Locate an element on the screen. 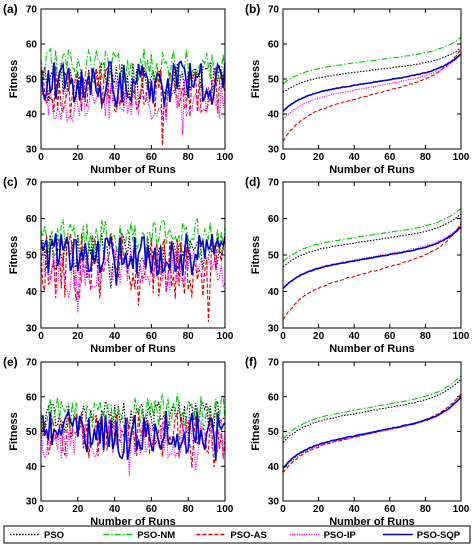 This screenshot has width=474, height=546. panel-letter: (c) is located at coordinates (10, 182).